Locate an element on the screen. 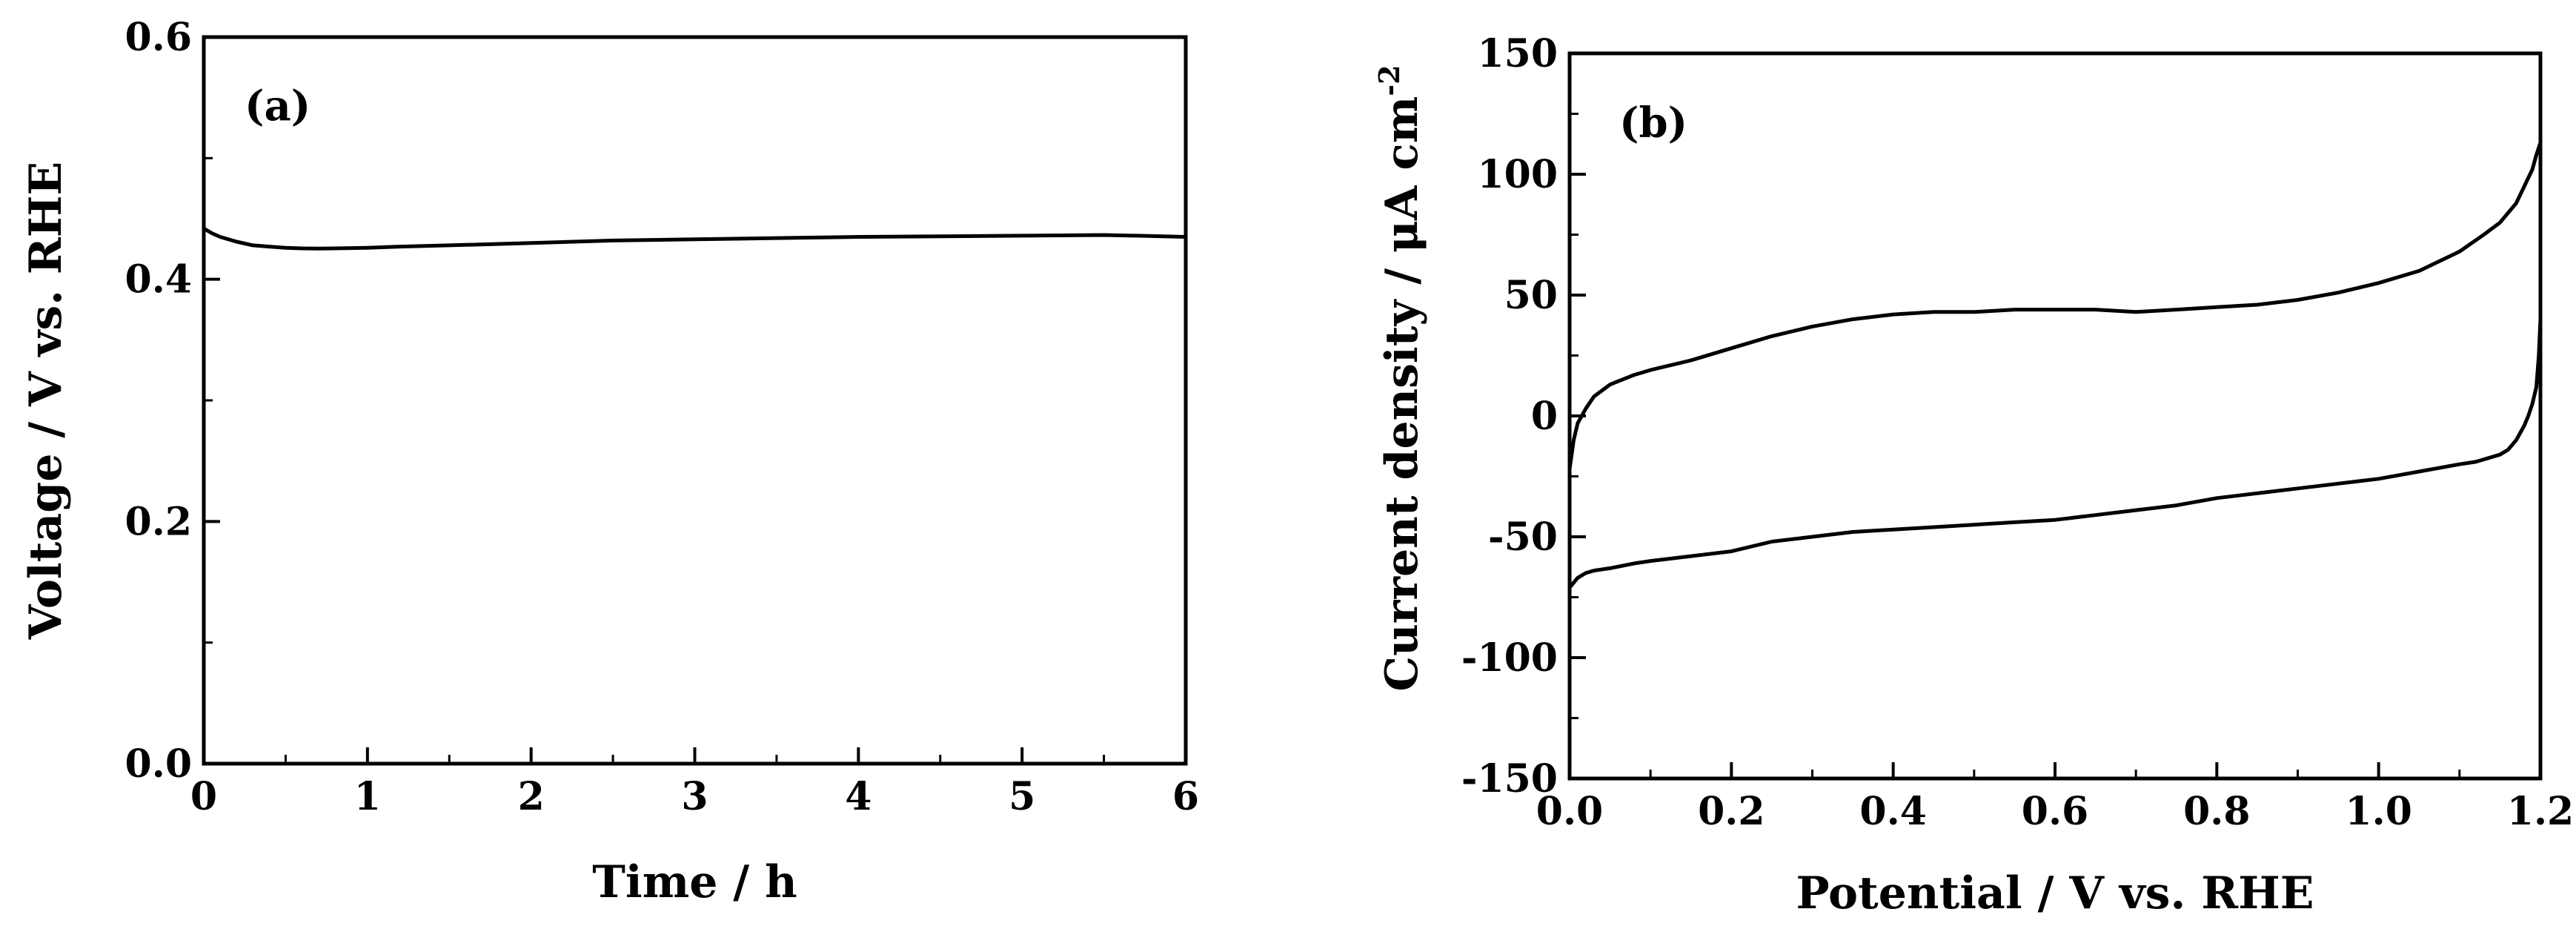 The height and width of the screenshot is (929, 2576). y-tick-label: 50 is located at coordinates (1531, 295).